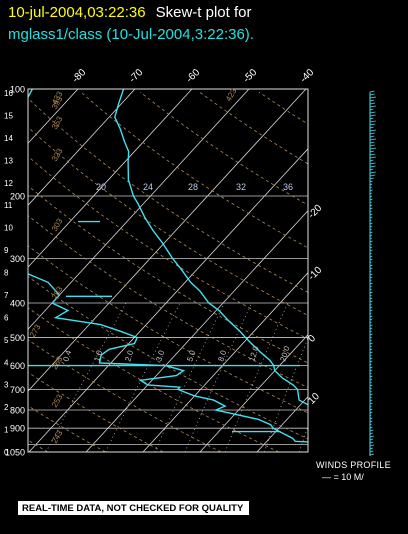 The height and width of the screenshot is (534, 408). I want to click on pressure-label: 700, so click(17, 390).